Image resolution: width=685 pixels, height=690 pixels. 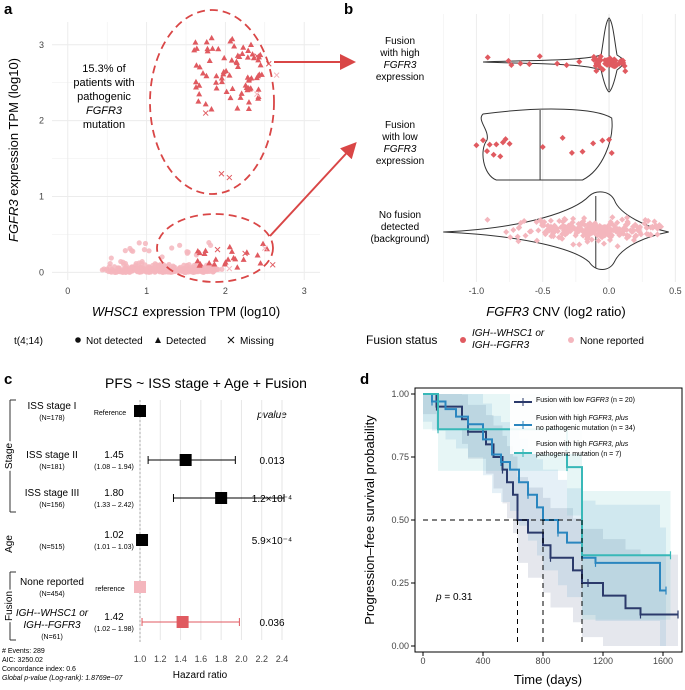 What do you see at coordinates (140, 659) in the screenshot?
I see `x-tick-label: 1.0` at bounding box center [140, 659].